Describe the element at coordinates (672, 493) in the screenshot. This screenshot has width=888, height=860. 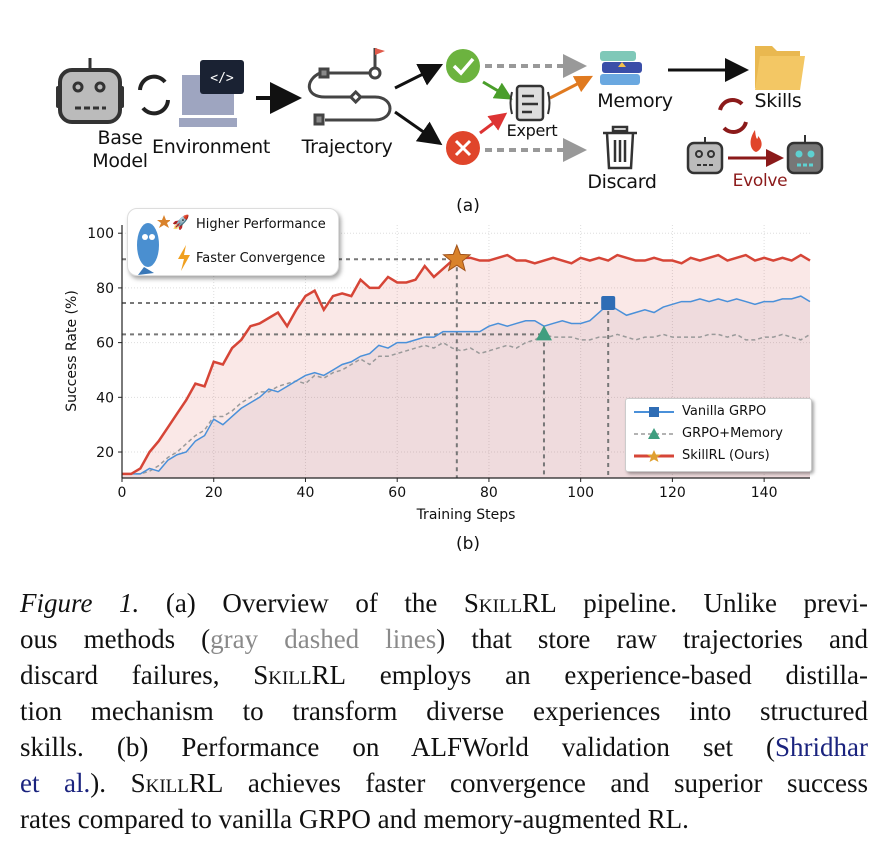
I see `x-tick-label: 120` at that location.